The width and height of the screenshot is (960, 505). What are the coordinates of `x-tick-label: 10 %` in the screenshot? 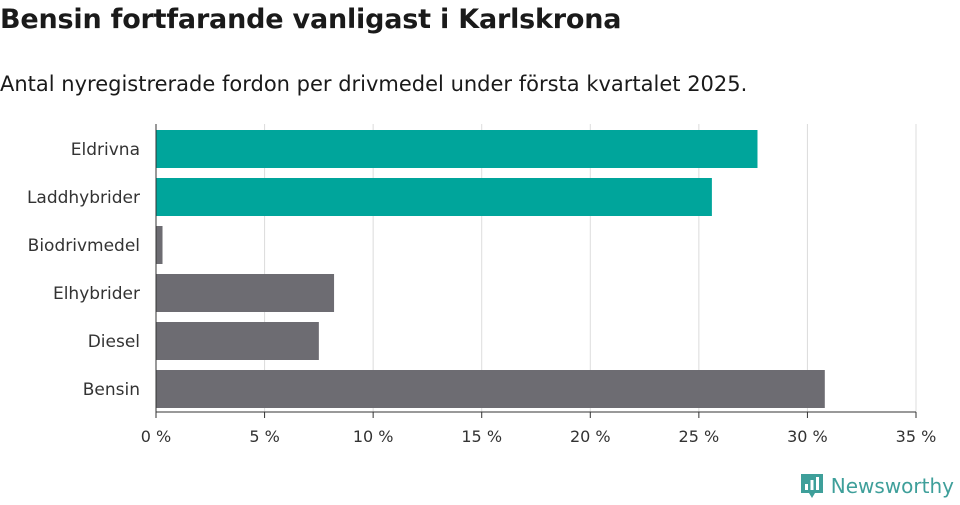 It's located at (373, 436).